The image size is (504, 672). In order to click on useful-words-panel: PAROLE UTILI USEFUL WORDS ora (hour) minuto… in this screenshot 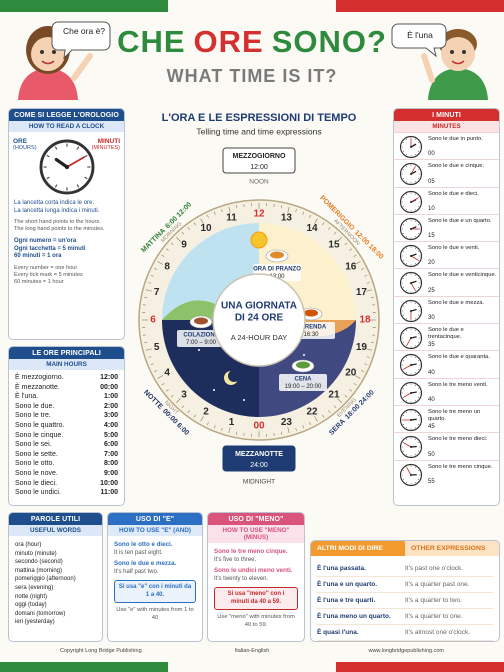, I will do `click(55, 577)`.